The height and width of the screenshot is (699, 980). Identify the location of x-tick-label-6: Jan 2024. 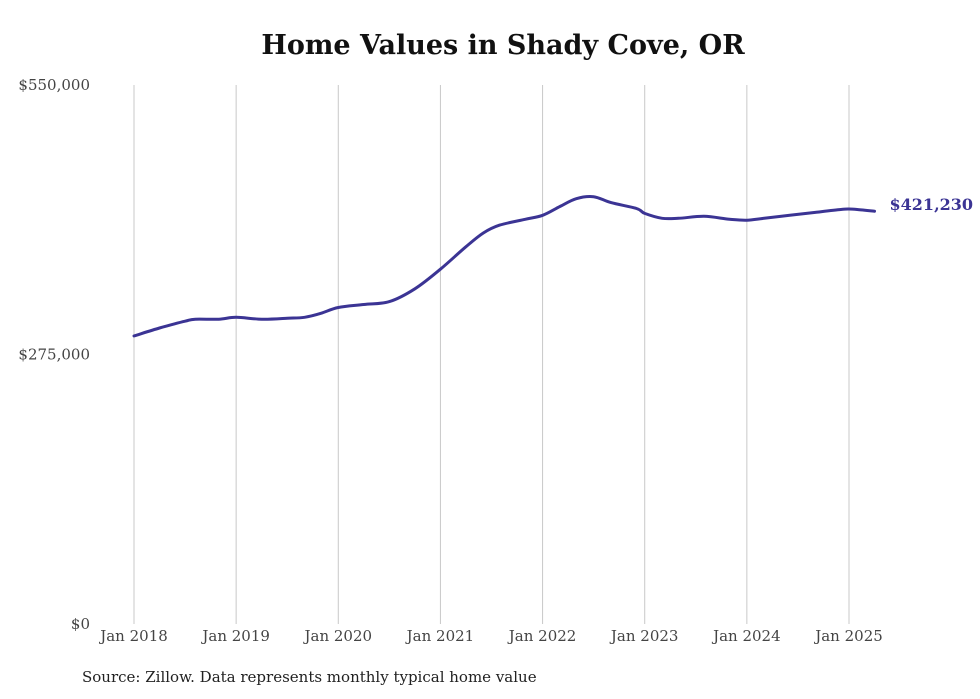
(746, 636).